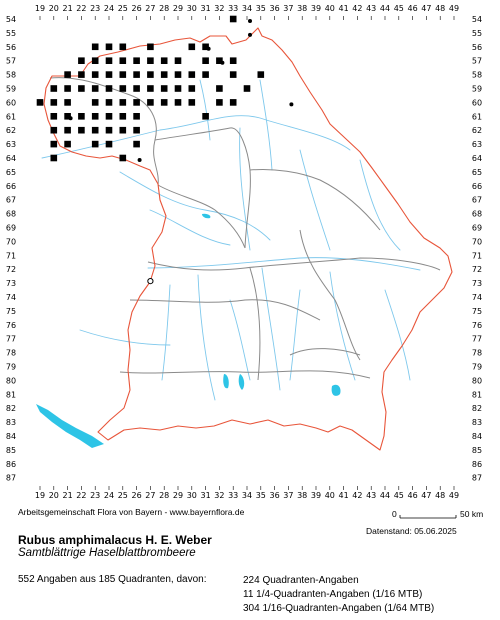 Image resolution: width=500 pixels, height=620 pixels. Describe the element at coordinates (288, 495) in the screenshot. I see `column-label: 37` at that location.